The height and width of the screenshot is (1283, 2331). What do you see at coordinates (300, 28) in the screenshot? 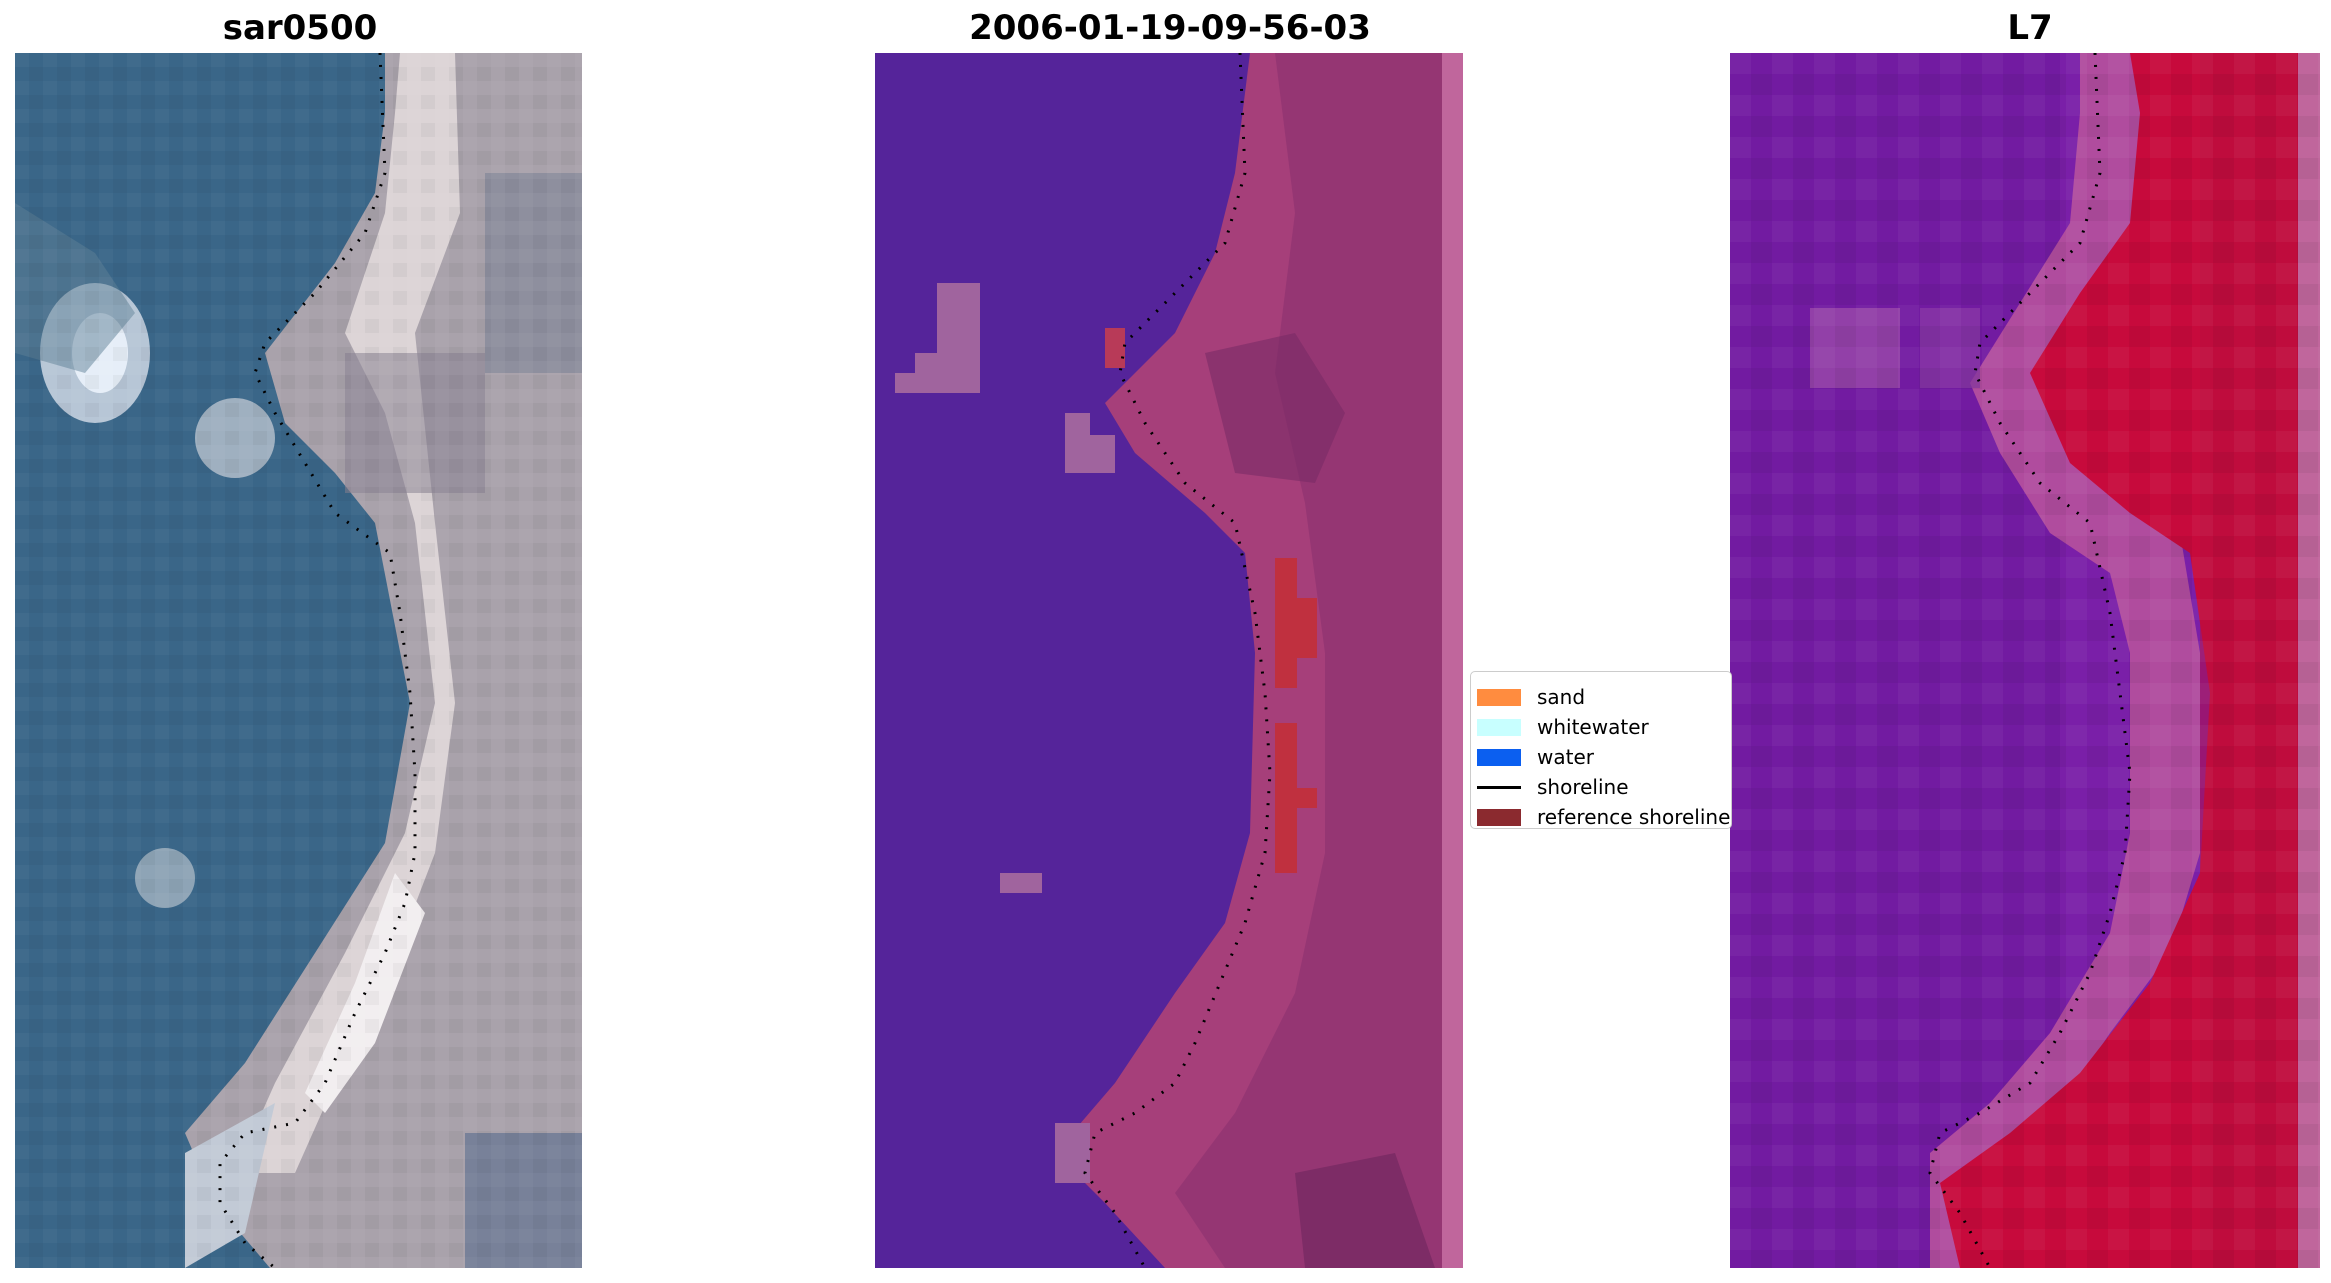
I see `panel-title-rgb: sar0500` at bounding box center [300, 28].